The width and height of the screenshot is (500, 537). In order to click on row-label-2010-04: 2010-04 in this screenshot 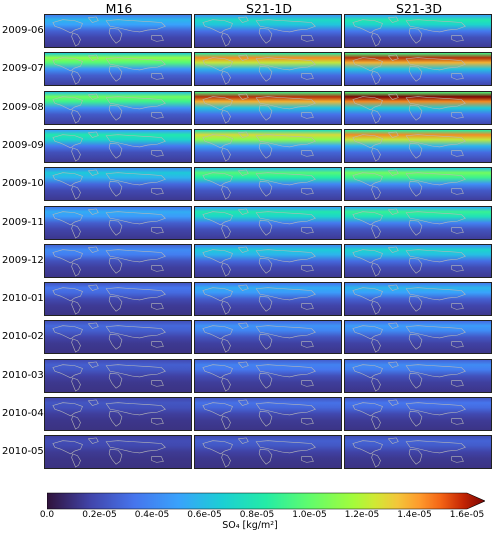, I will do `click(23, 413)`.